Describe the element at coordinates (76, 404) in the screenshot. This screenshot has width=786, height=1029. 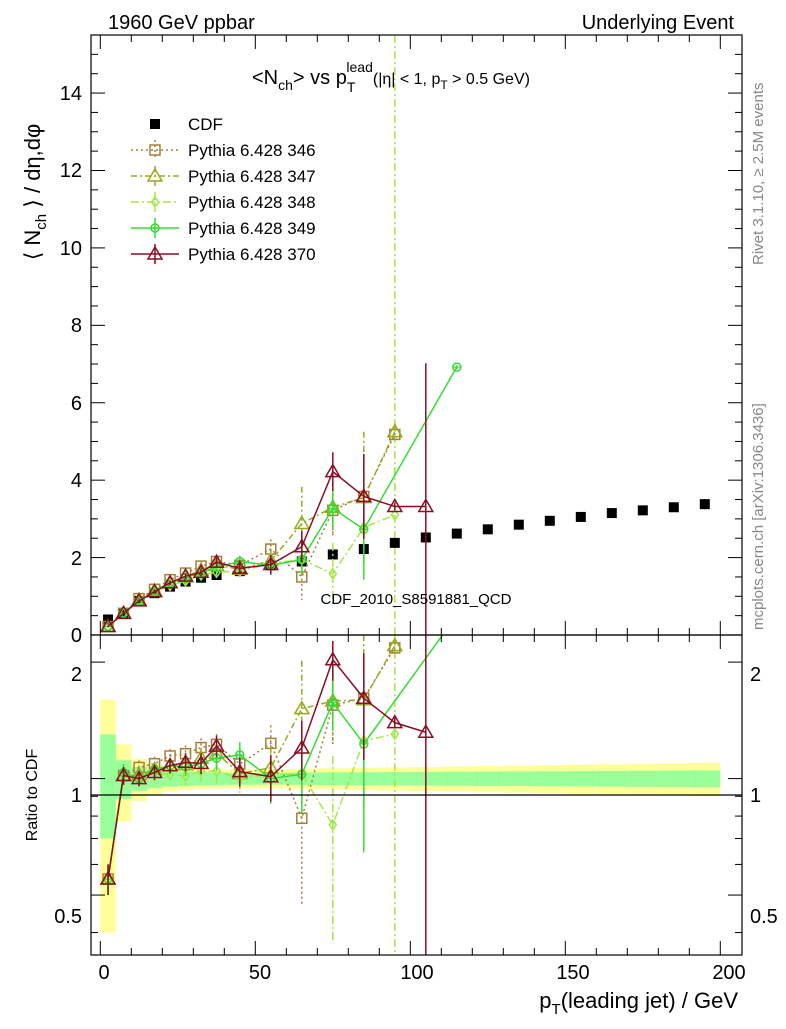
I see `y-tick-6: 6` at that location.